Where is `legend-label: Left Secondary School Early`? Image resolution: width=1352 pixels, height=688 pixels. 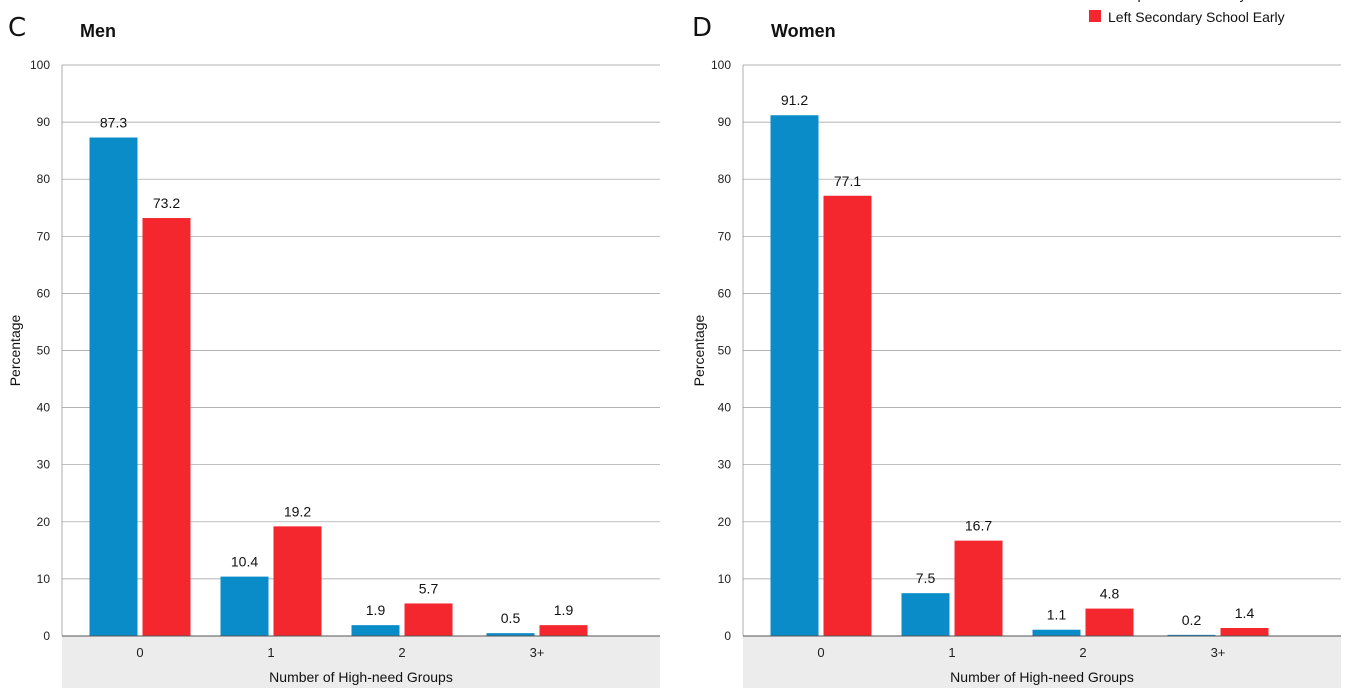
legend-label: Left Secondary School Early is located at coordinates (1196, 17).